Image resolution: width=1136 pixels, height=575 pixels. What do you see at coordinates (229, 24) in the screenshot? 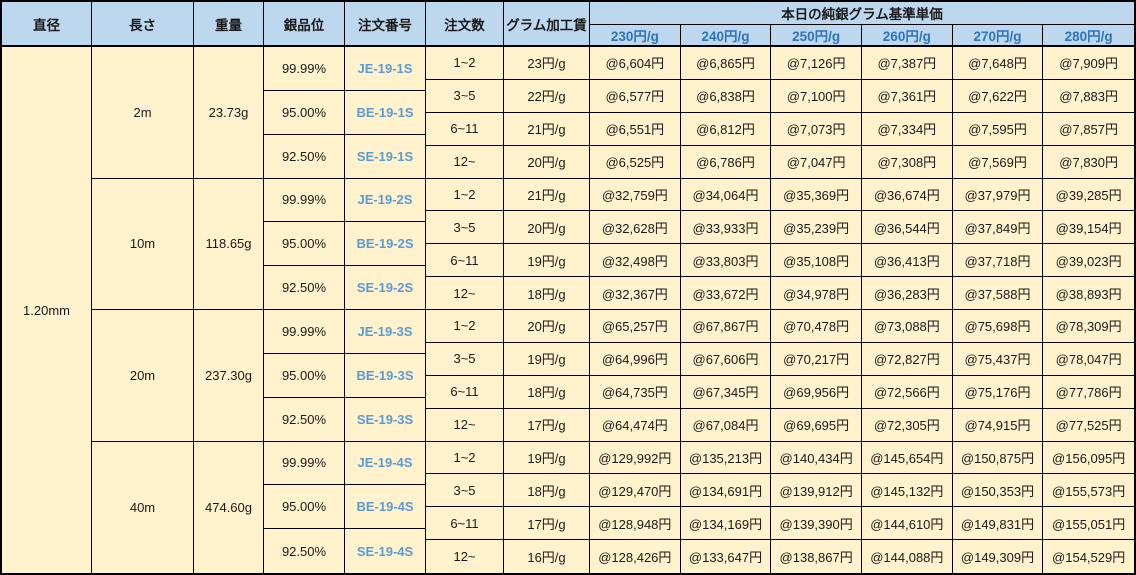
I see `header-weight: 重量` at bounding box center [229, 24].